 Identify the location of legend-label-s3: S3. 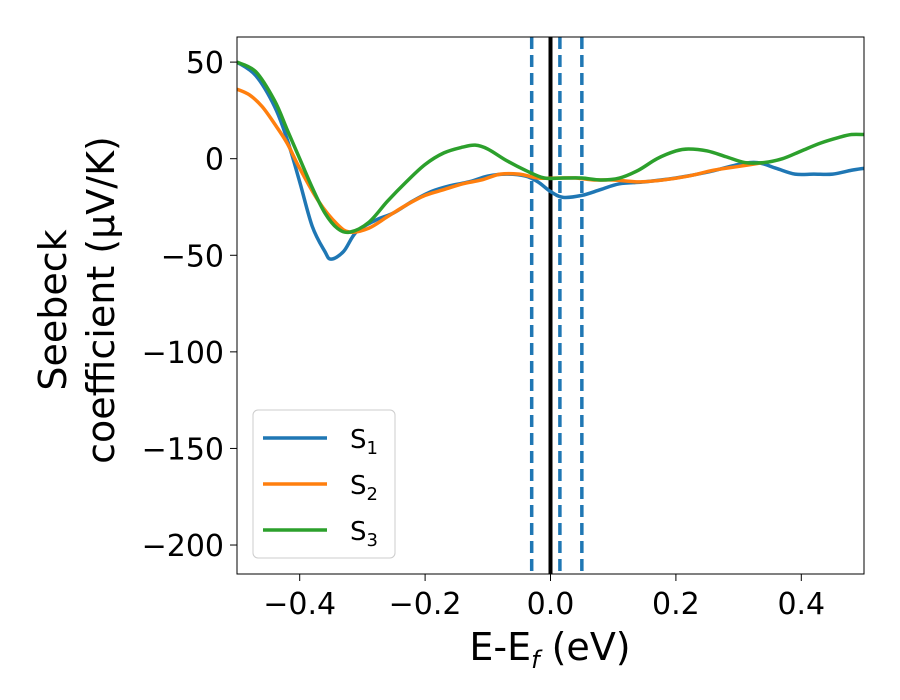
(364, 534).